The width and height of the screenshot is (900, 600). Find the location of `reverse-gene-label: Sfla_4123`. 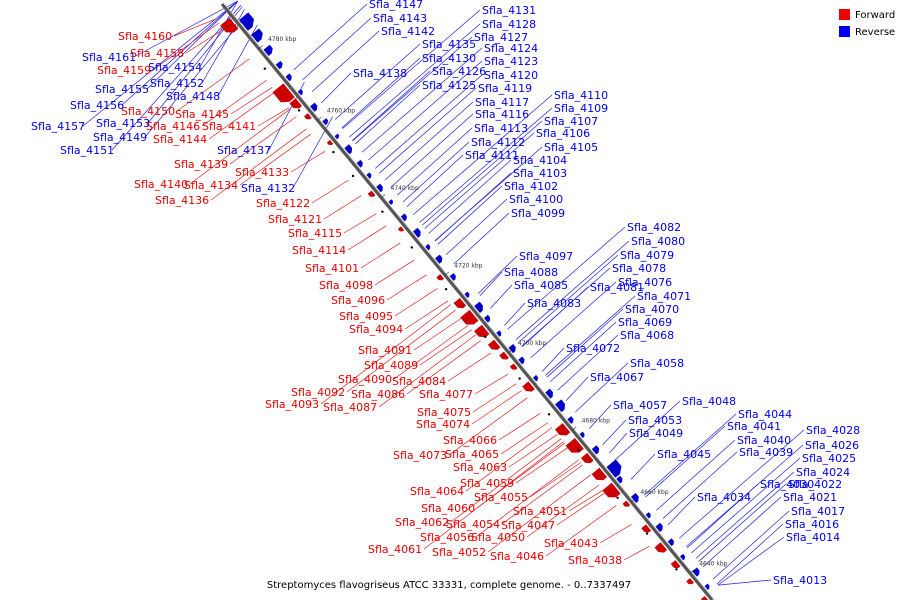

reverse-gene-label: Sfla_4123 is located at coordinates (511, 61).